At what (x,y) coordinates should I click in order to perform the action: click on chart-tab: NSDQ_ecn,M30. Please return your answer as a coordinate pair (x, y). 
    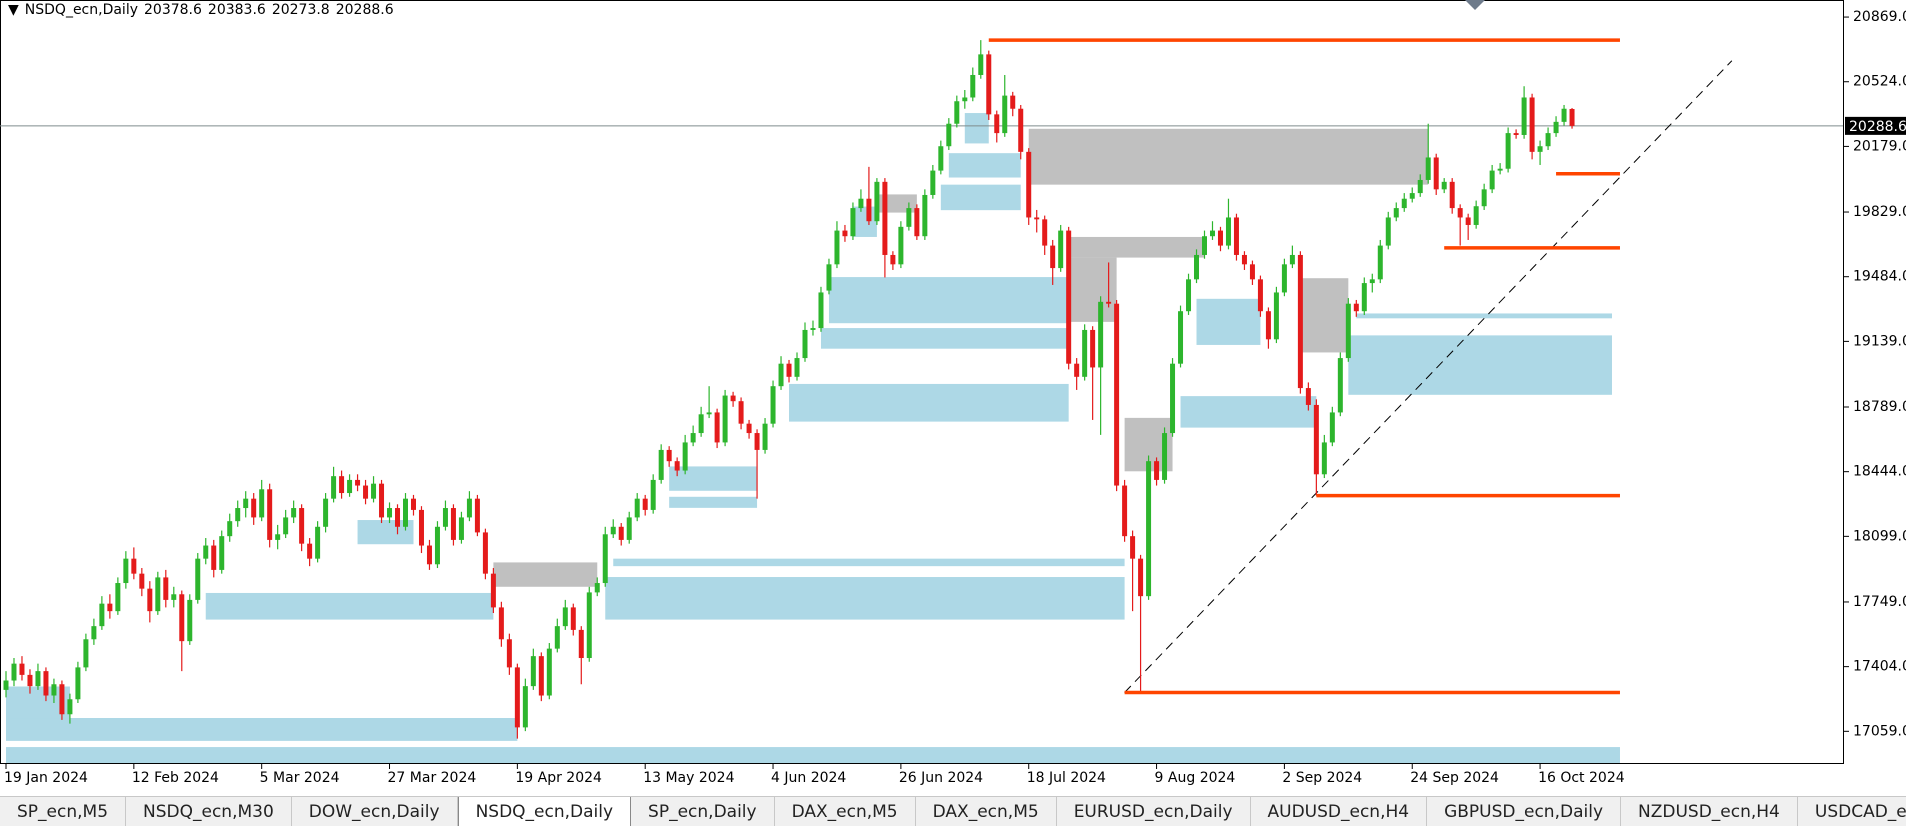
    Looking at the image, I should click on (209, 811).